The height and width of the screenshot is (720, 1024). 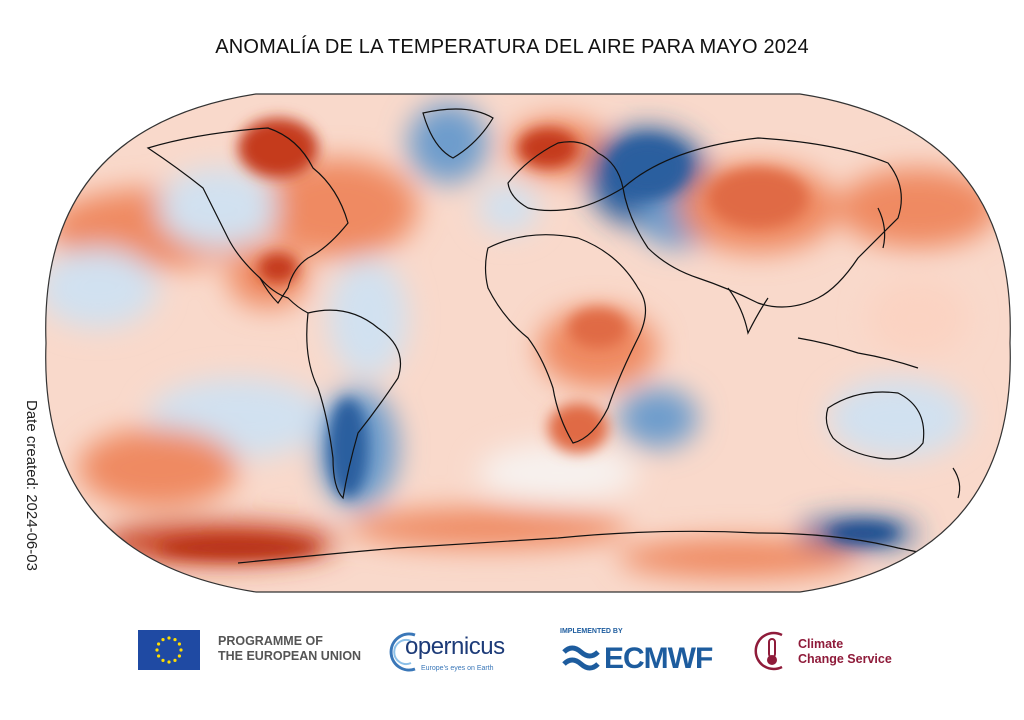 What do you see at coordinates (956, 483) in the screenshot?
I see `new-zealand-coast` at bounding box center [956, 483].